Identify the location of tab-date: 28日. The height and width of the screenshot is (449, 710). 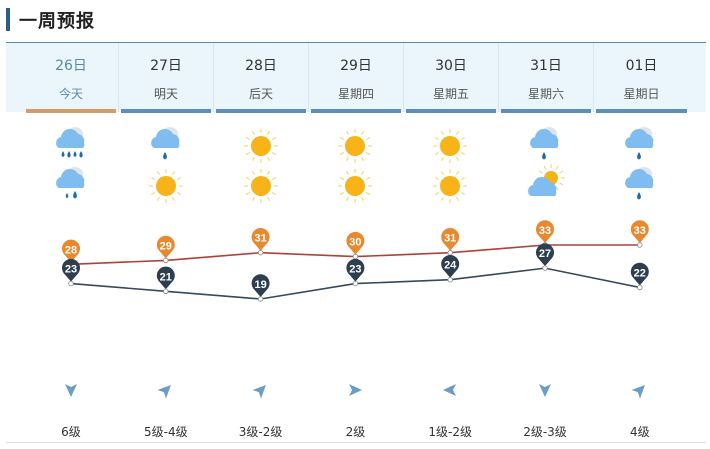
(261, 66).